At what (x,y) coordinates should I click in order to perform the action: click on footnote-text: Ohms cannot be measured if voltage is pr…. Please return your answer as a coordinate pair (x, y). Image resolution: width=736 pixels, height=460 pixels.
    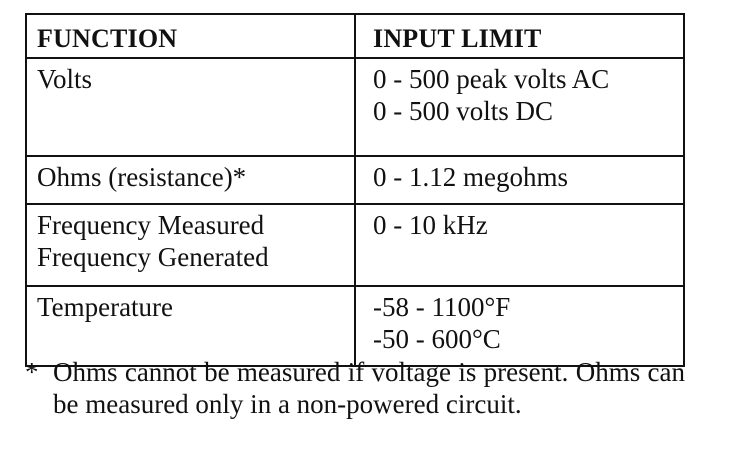
    Looking at the image, I should click on (369, 388).